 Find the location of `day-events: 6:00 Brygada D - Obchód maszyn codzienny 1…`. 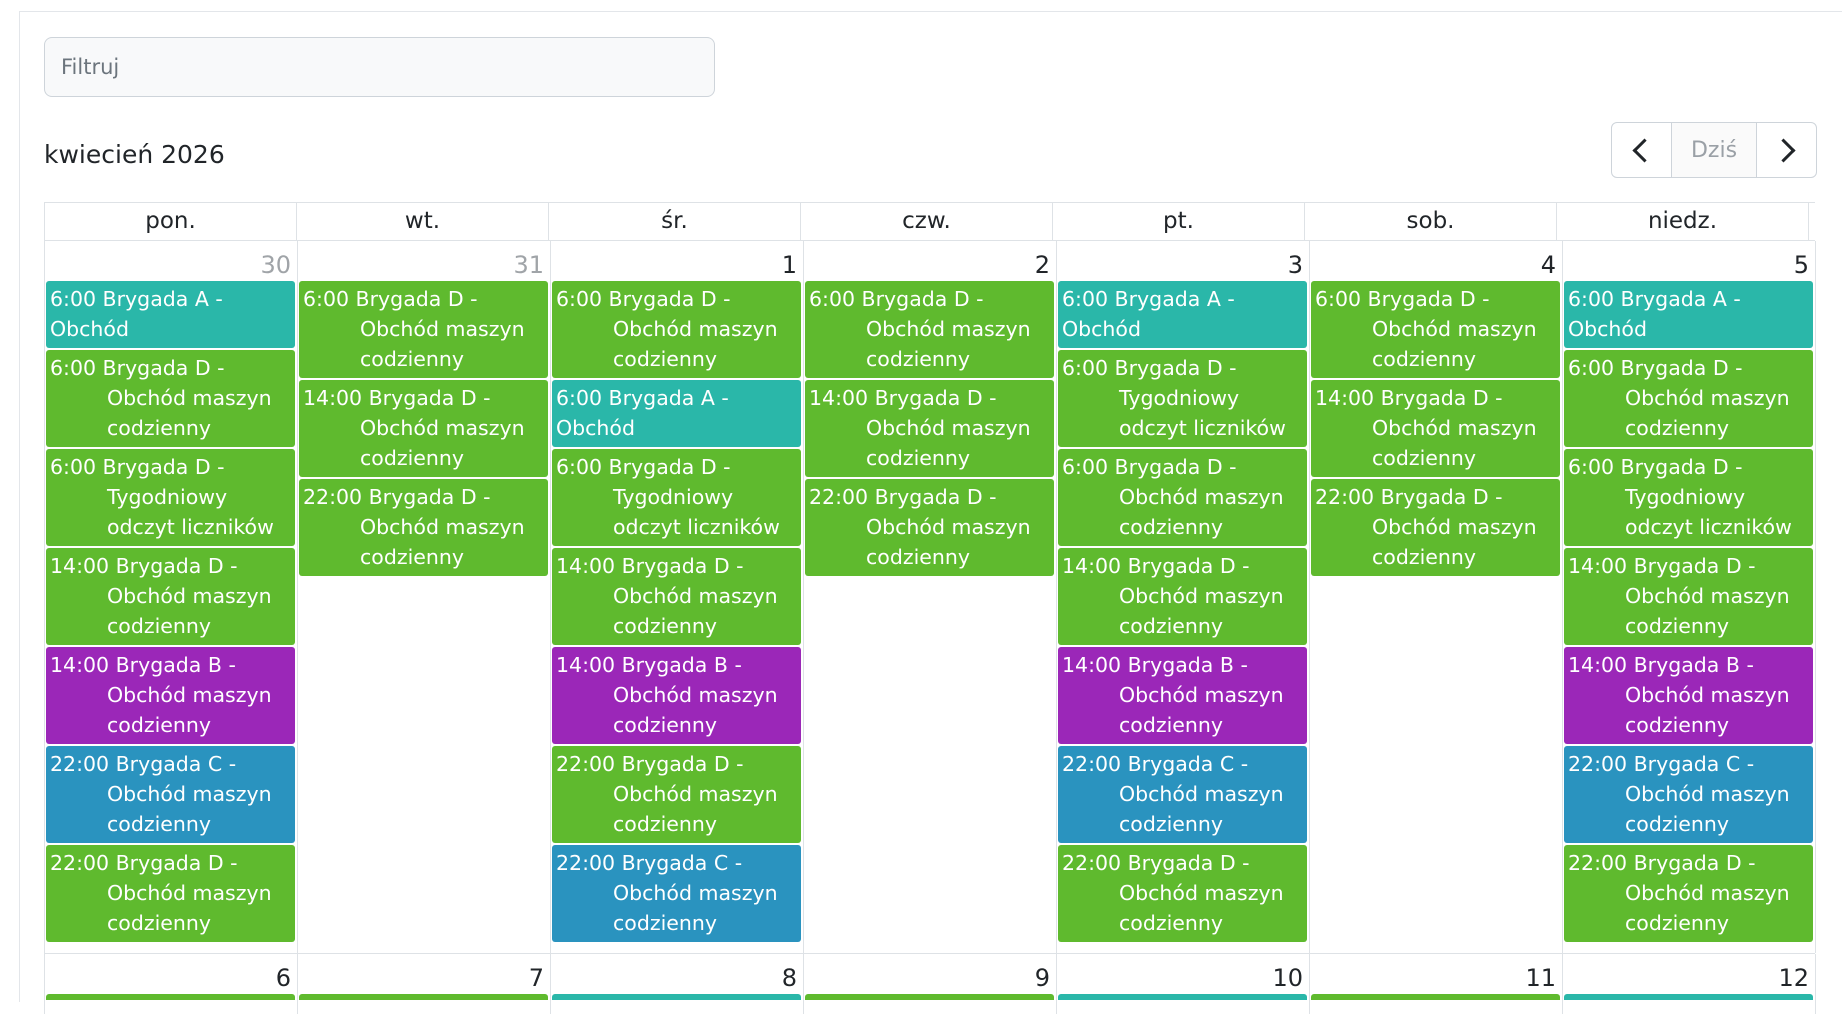

day-events: 6:00 Brygada D - Obchód maszyn codzienny 1… is located at coordinates (423, 428).